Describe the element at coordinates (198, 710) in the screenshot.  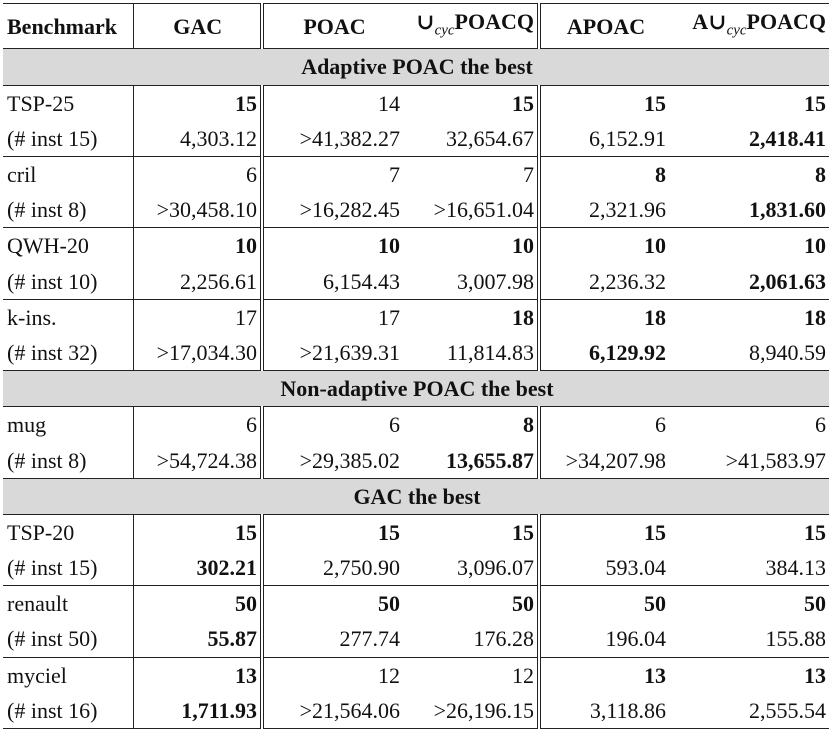
I see `time-cell: 1,711.93` at that location.